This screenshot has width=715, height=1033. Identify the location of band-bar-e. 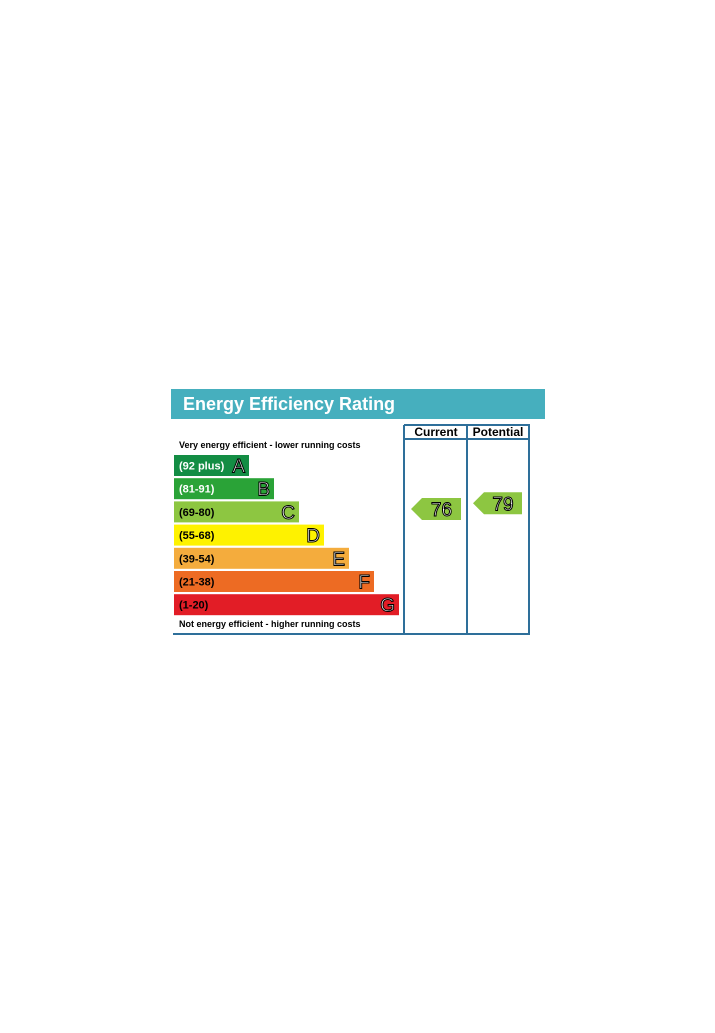
(261, 558).